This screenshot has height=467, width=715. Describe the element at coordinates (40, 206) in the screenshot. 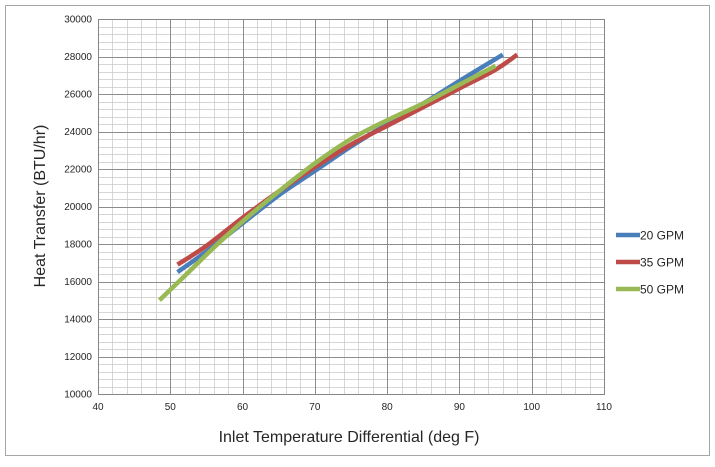

I see `y-axis-title: Heat Transfer (BTU/hr)` at that location.